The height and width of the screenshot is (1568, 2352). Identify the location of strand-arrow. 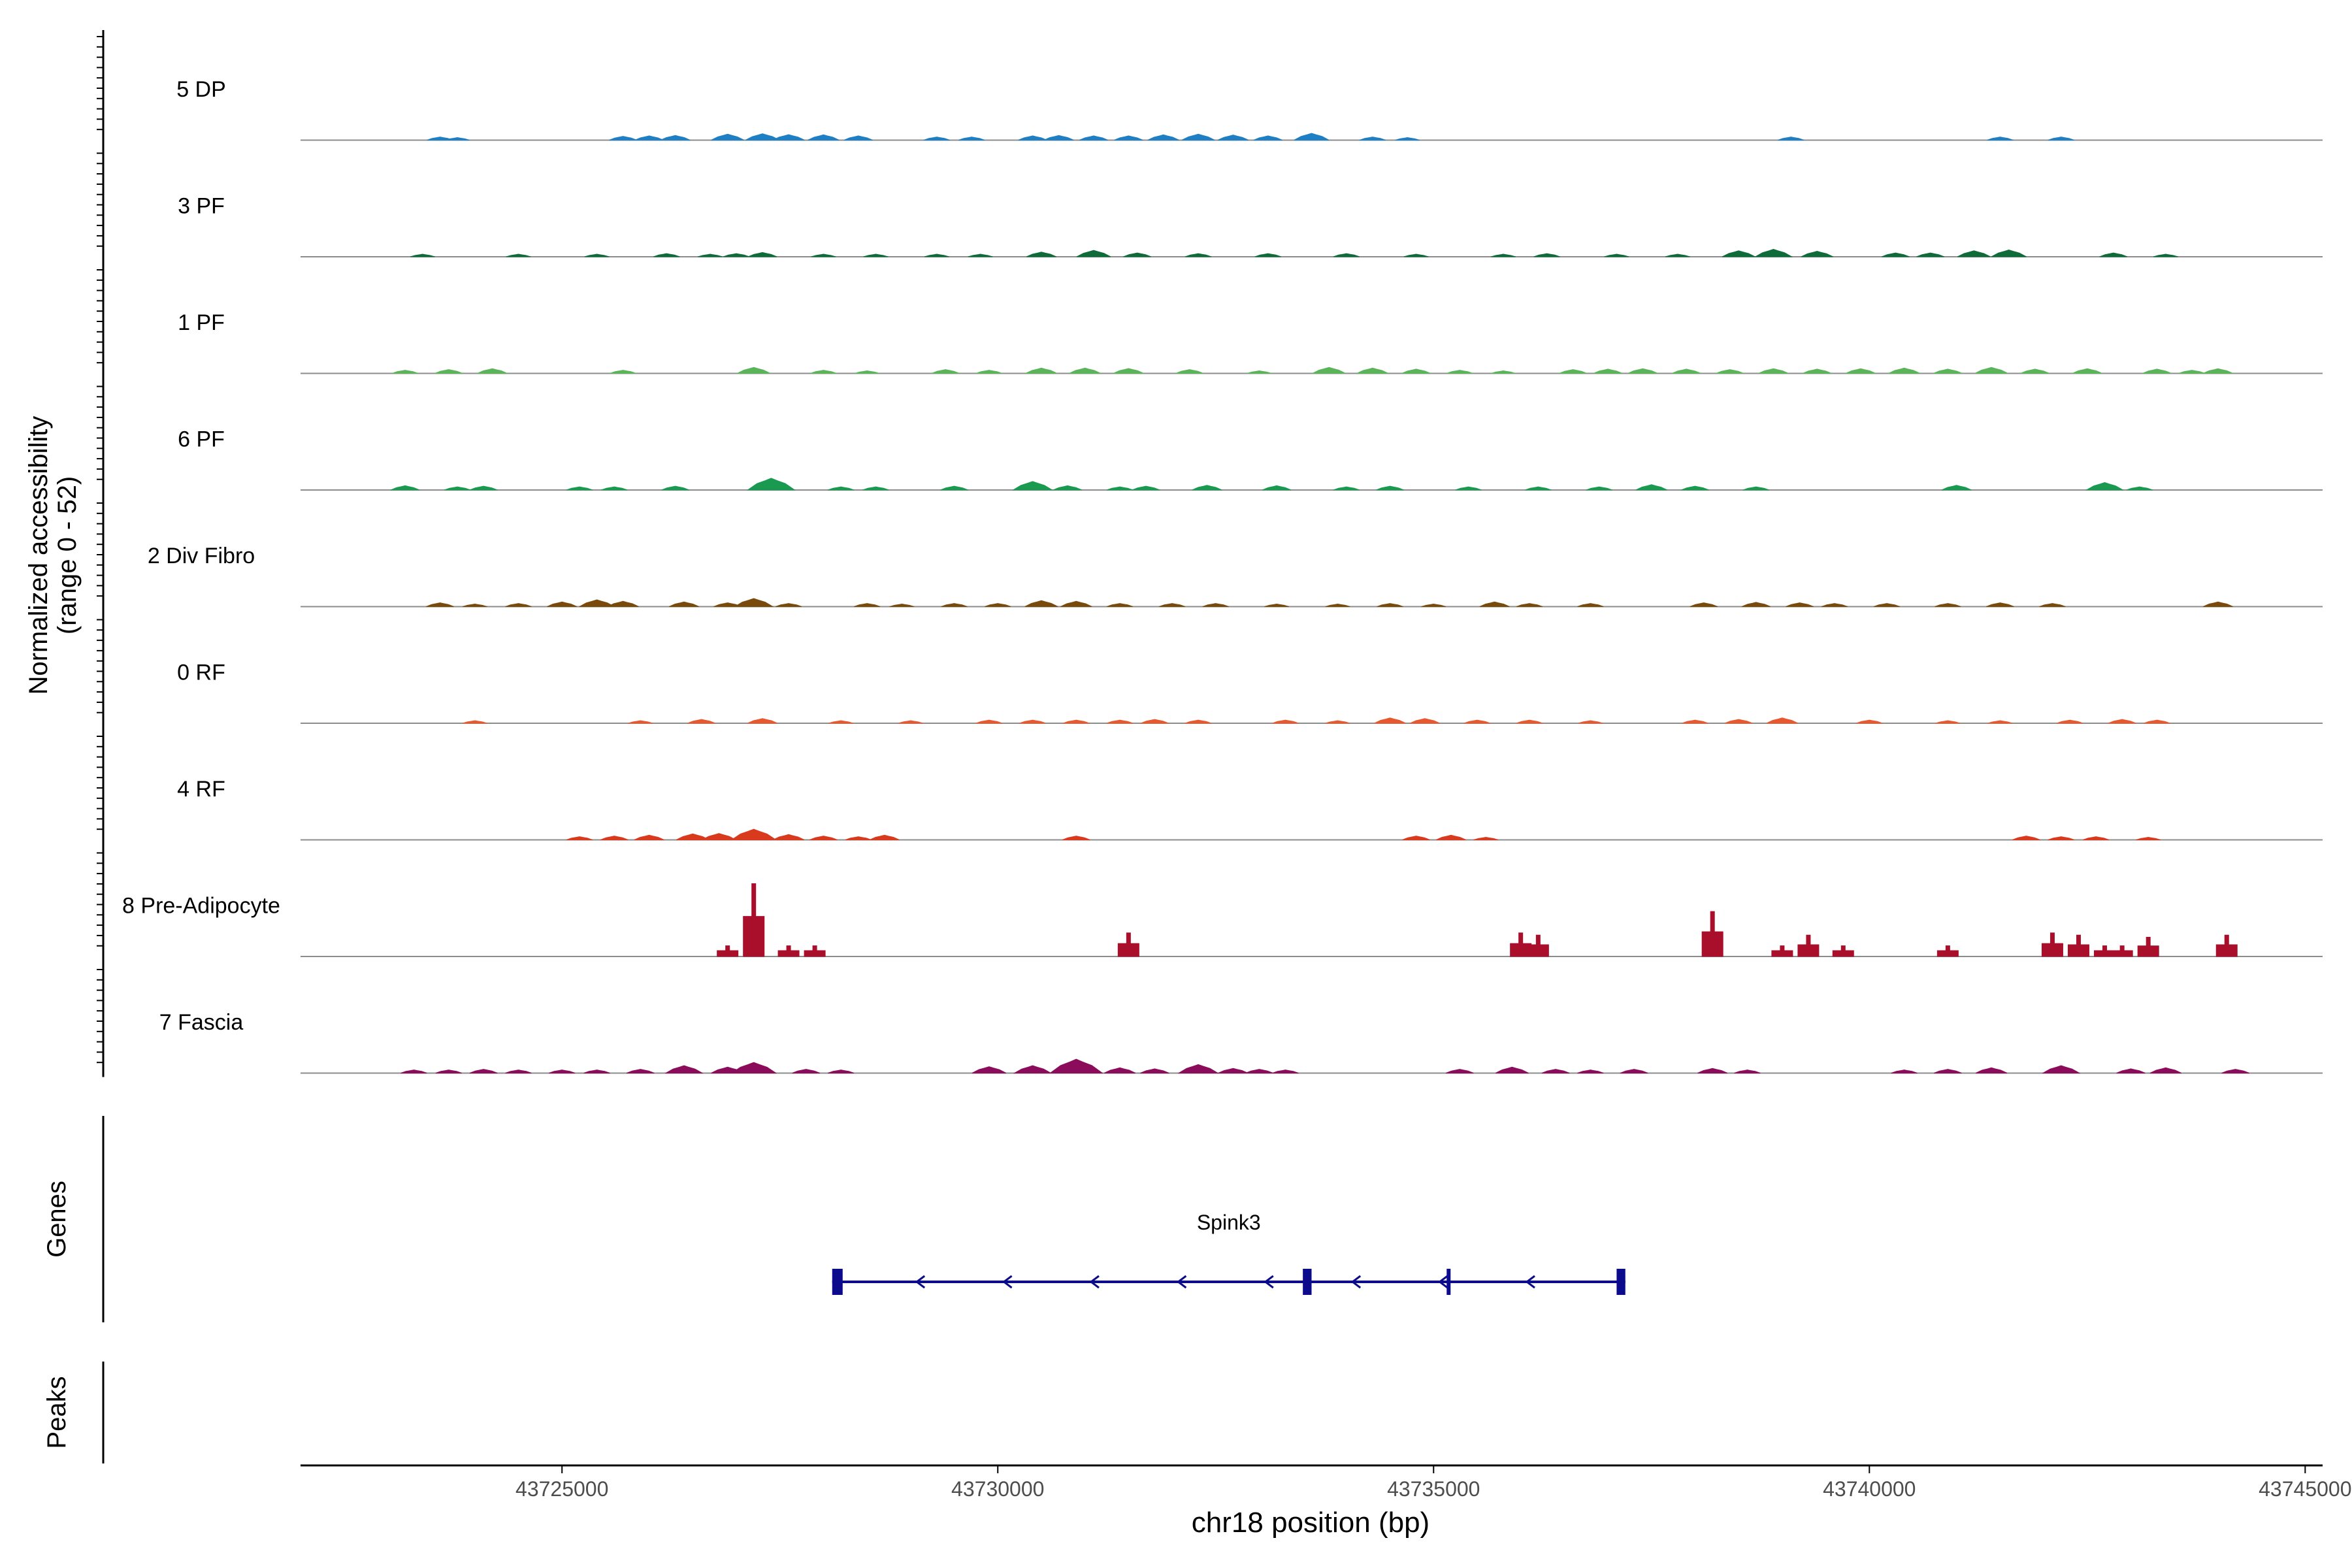
(1269, 1282).